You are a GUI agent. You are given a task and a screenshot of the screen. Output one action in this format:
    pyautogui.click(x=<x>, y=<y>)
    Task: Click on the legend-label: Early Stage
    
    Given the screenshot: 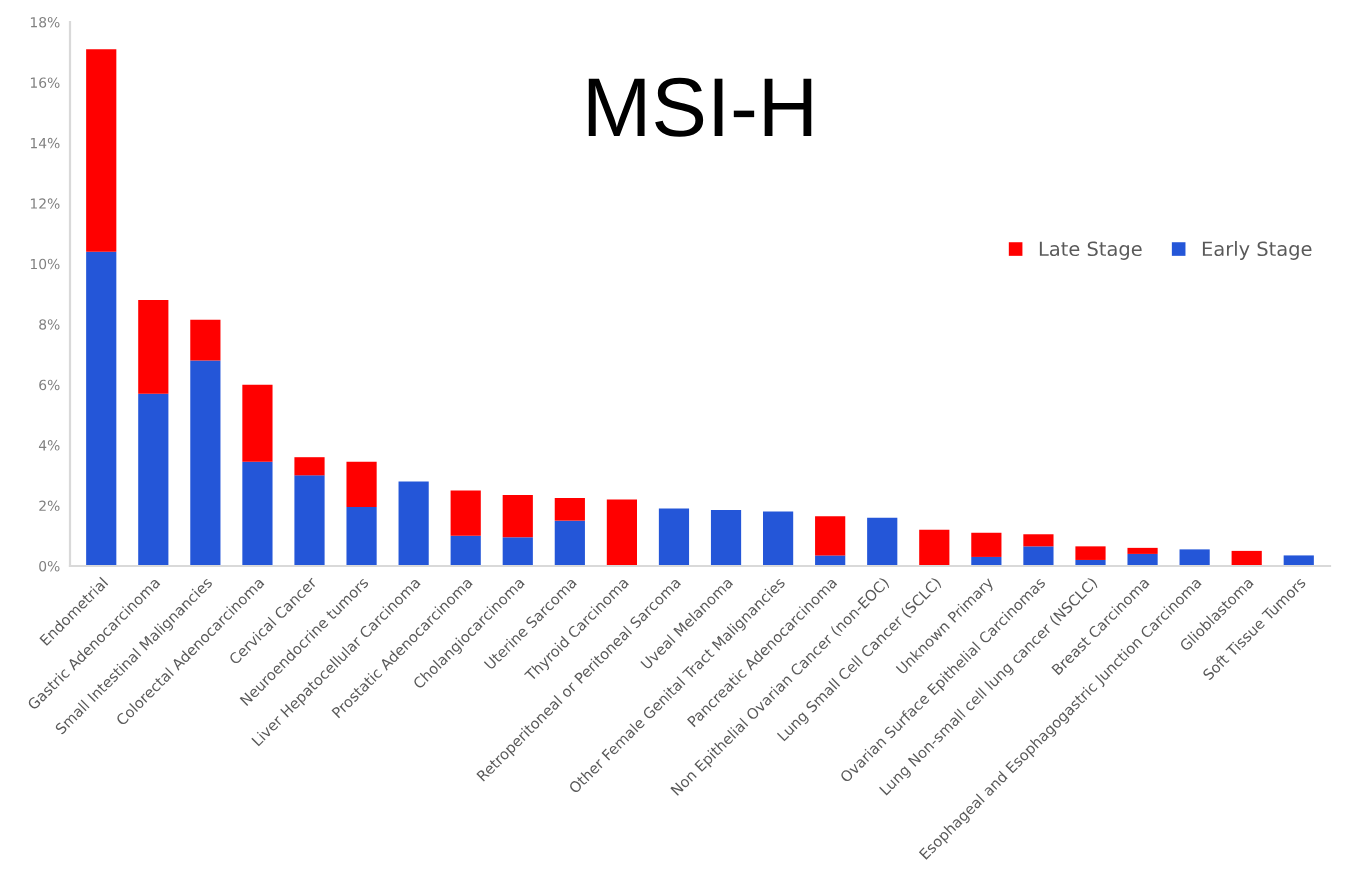 What is the action you would take?
    pyautogui.click(x=1257, y=250)
    